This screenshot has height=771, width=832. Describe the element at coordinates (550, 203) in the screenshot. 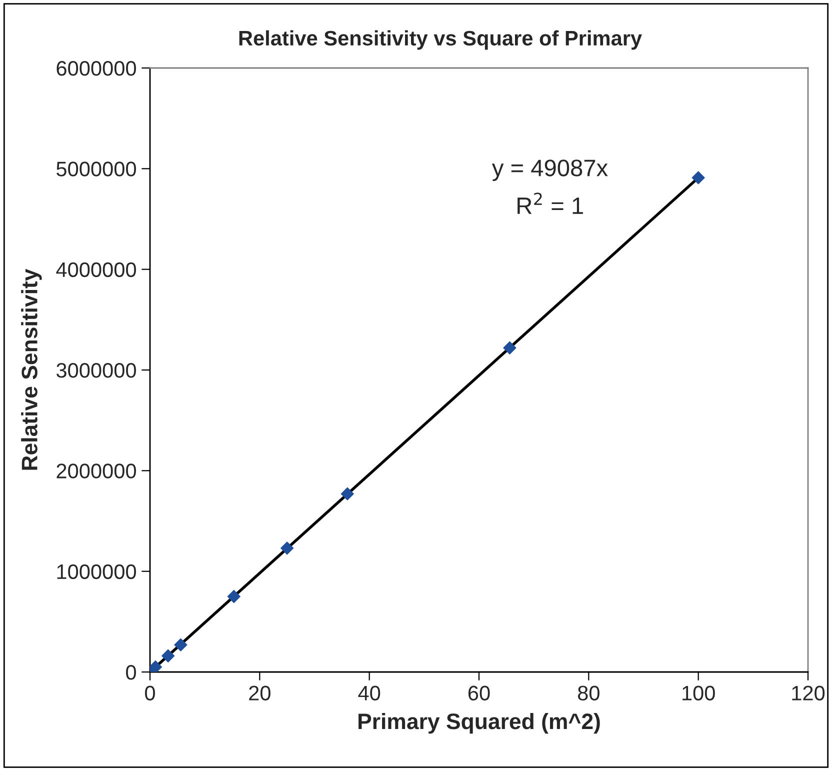

I see `annotation: R$^{2}$ = 1` at that location.